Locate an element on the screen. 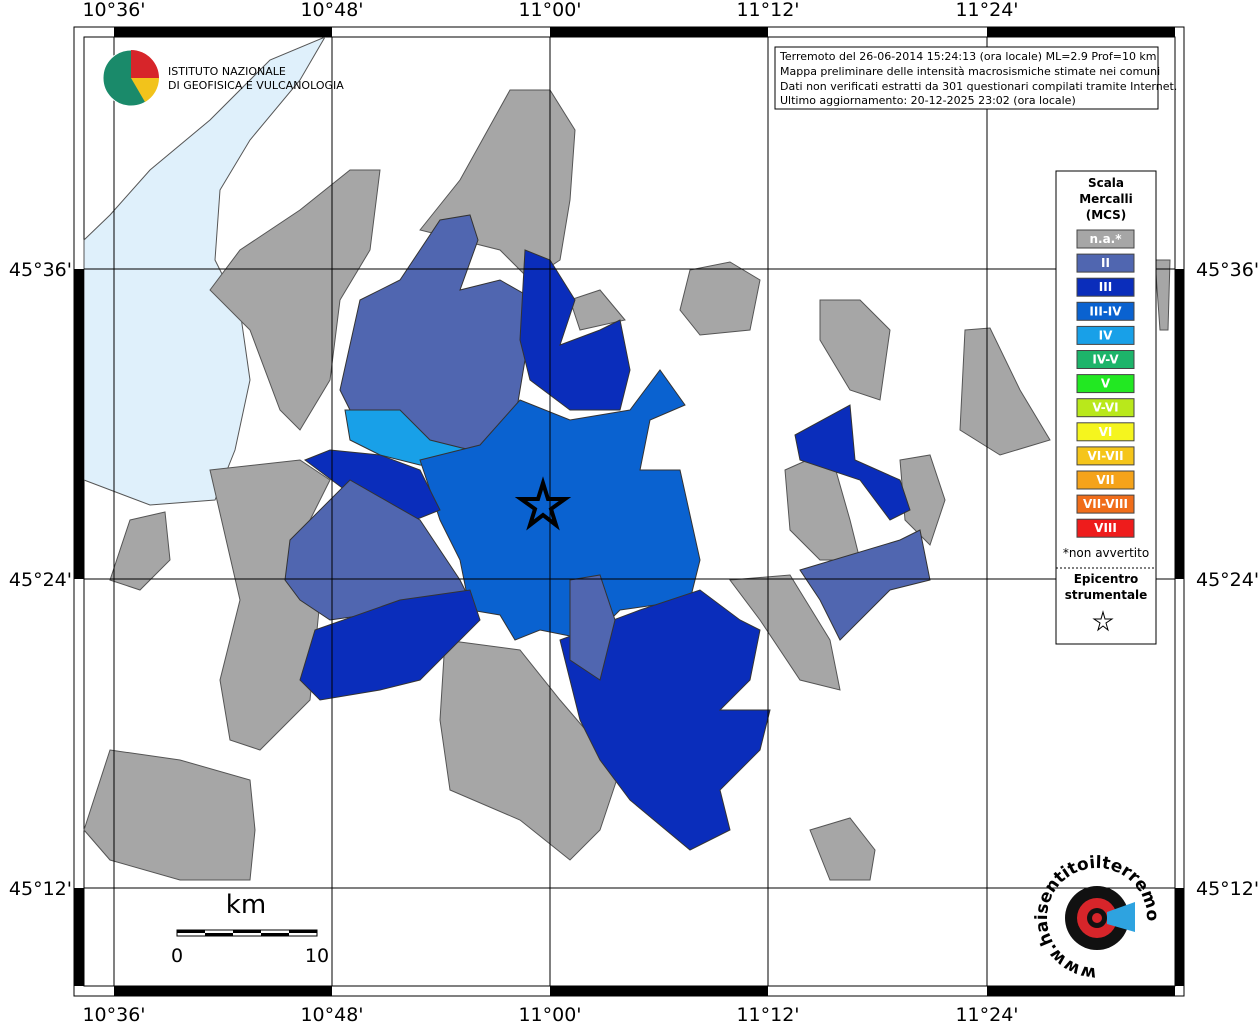 This screenshot has height=1024, width=1258. legend-label: VIII is located at coordinates (1105, 528).